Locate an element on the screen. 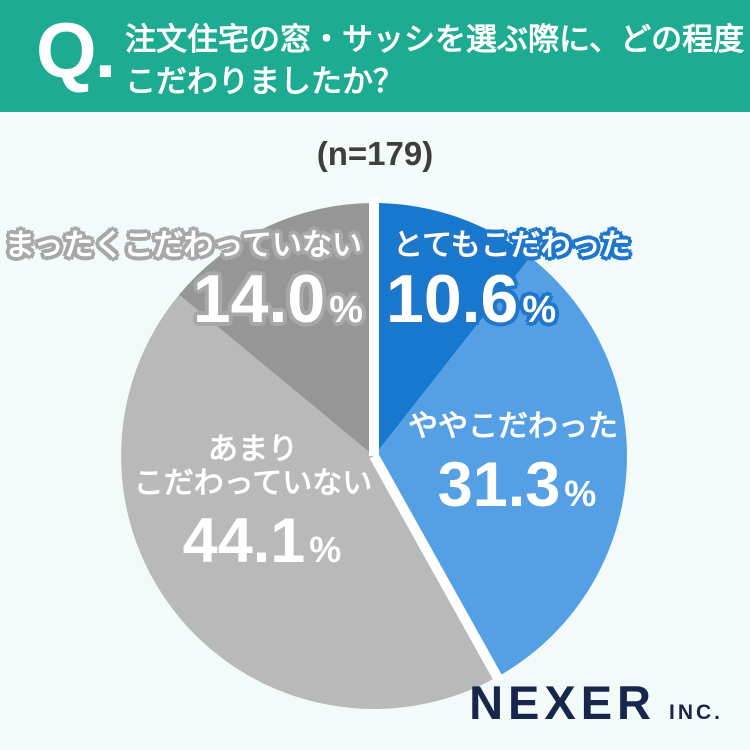  segment-value-notatall-unit: % is located at coordinates (346, 310).